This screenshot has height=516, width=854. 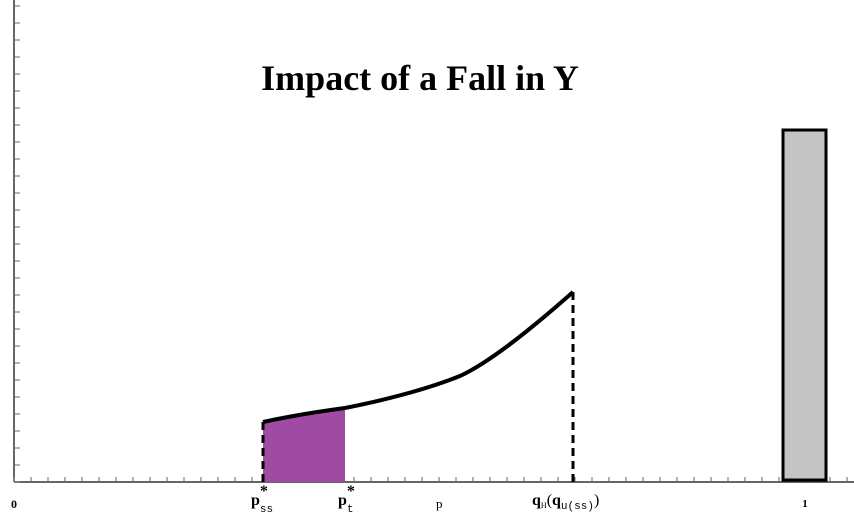 I want to click on bar, so click(x=804, y=305).